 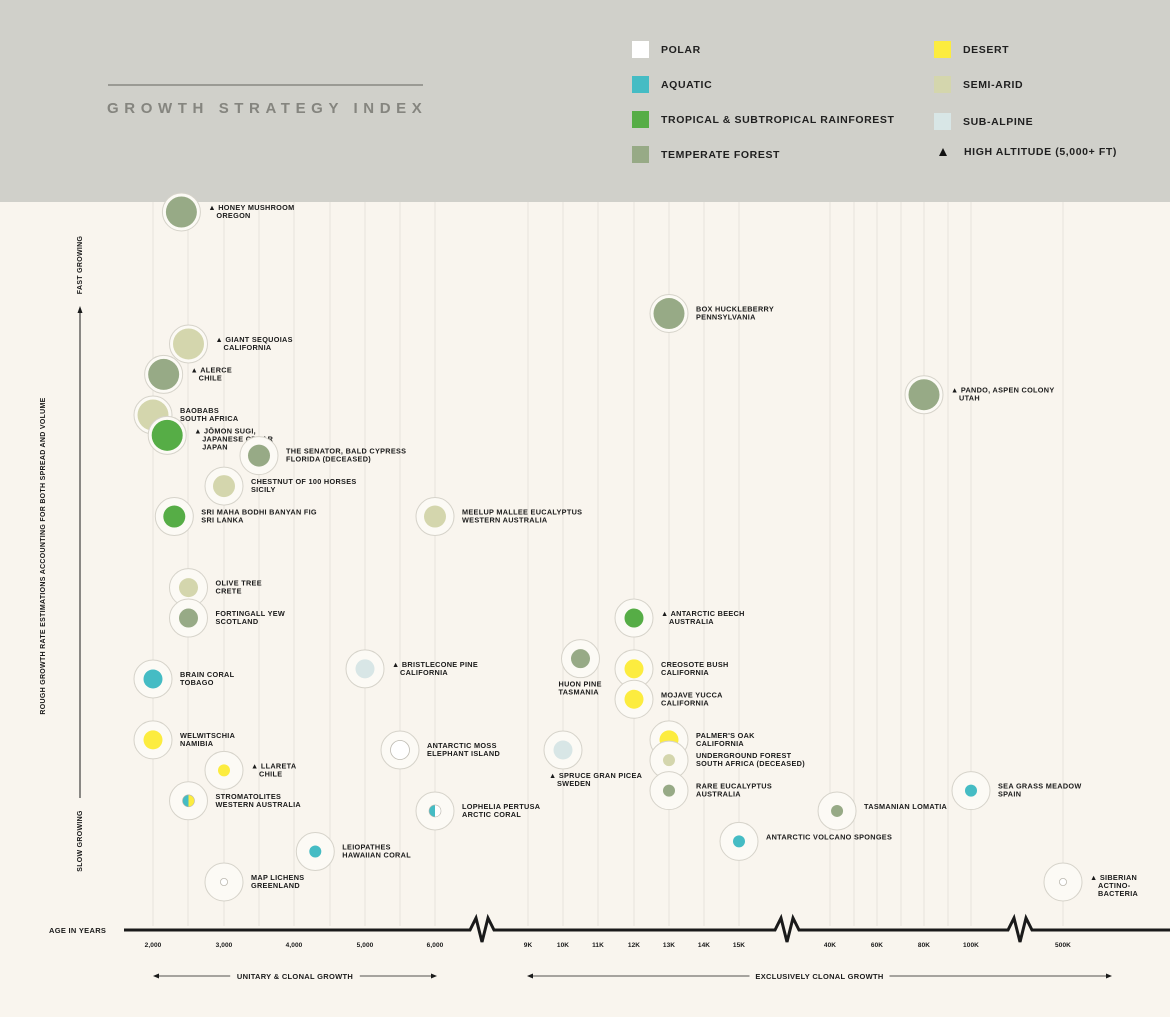 I want to click on legend-label: AQUATIC, so click(x=687, y=84).